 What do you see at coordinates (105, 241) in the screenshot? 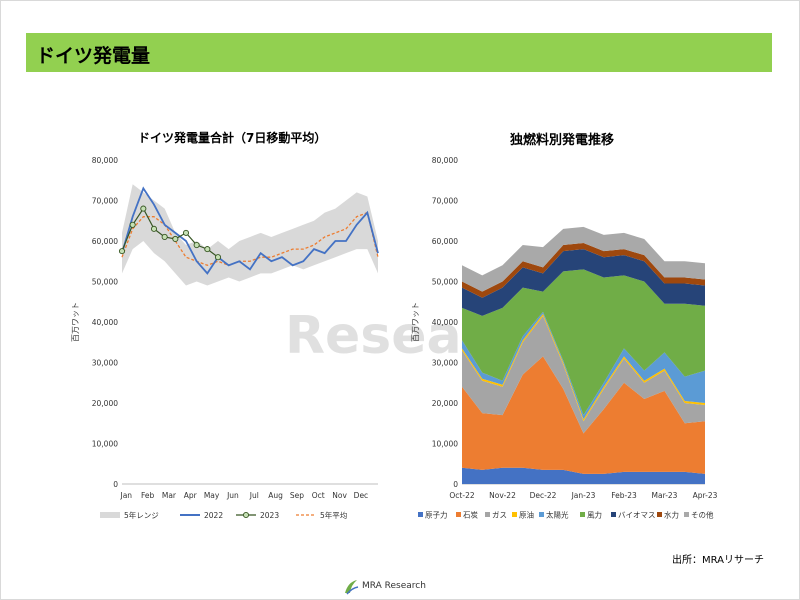
I see `left-ytick: 60,000` at bounding box center [105, 241].